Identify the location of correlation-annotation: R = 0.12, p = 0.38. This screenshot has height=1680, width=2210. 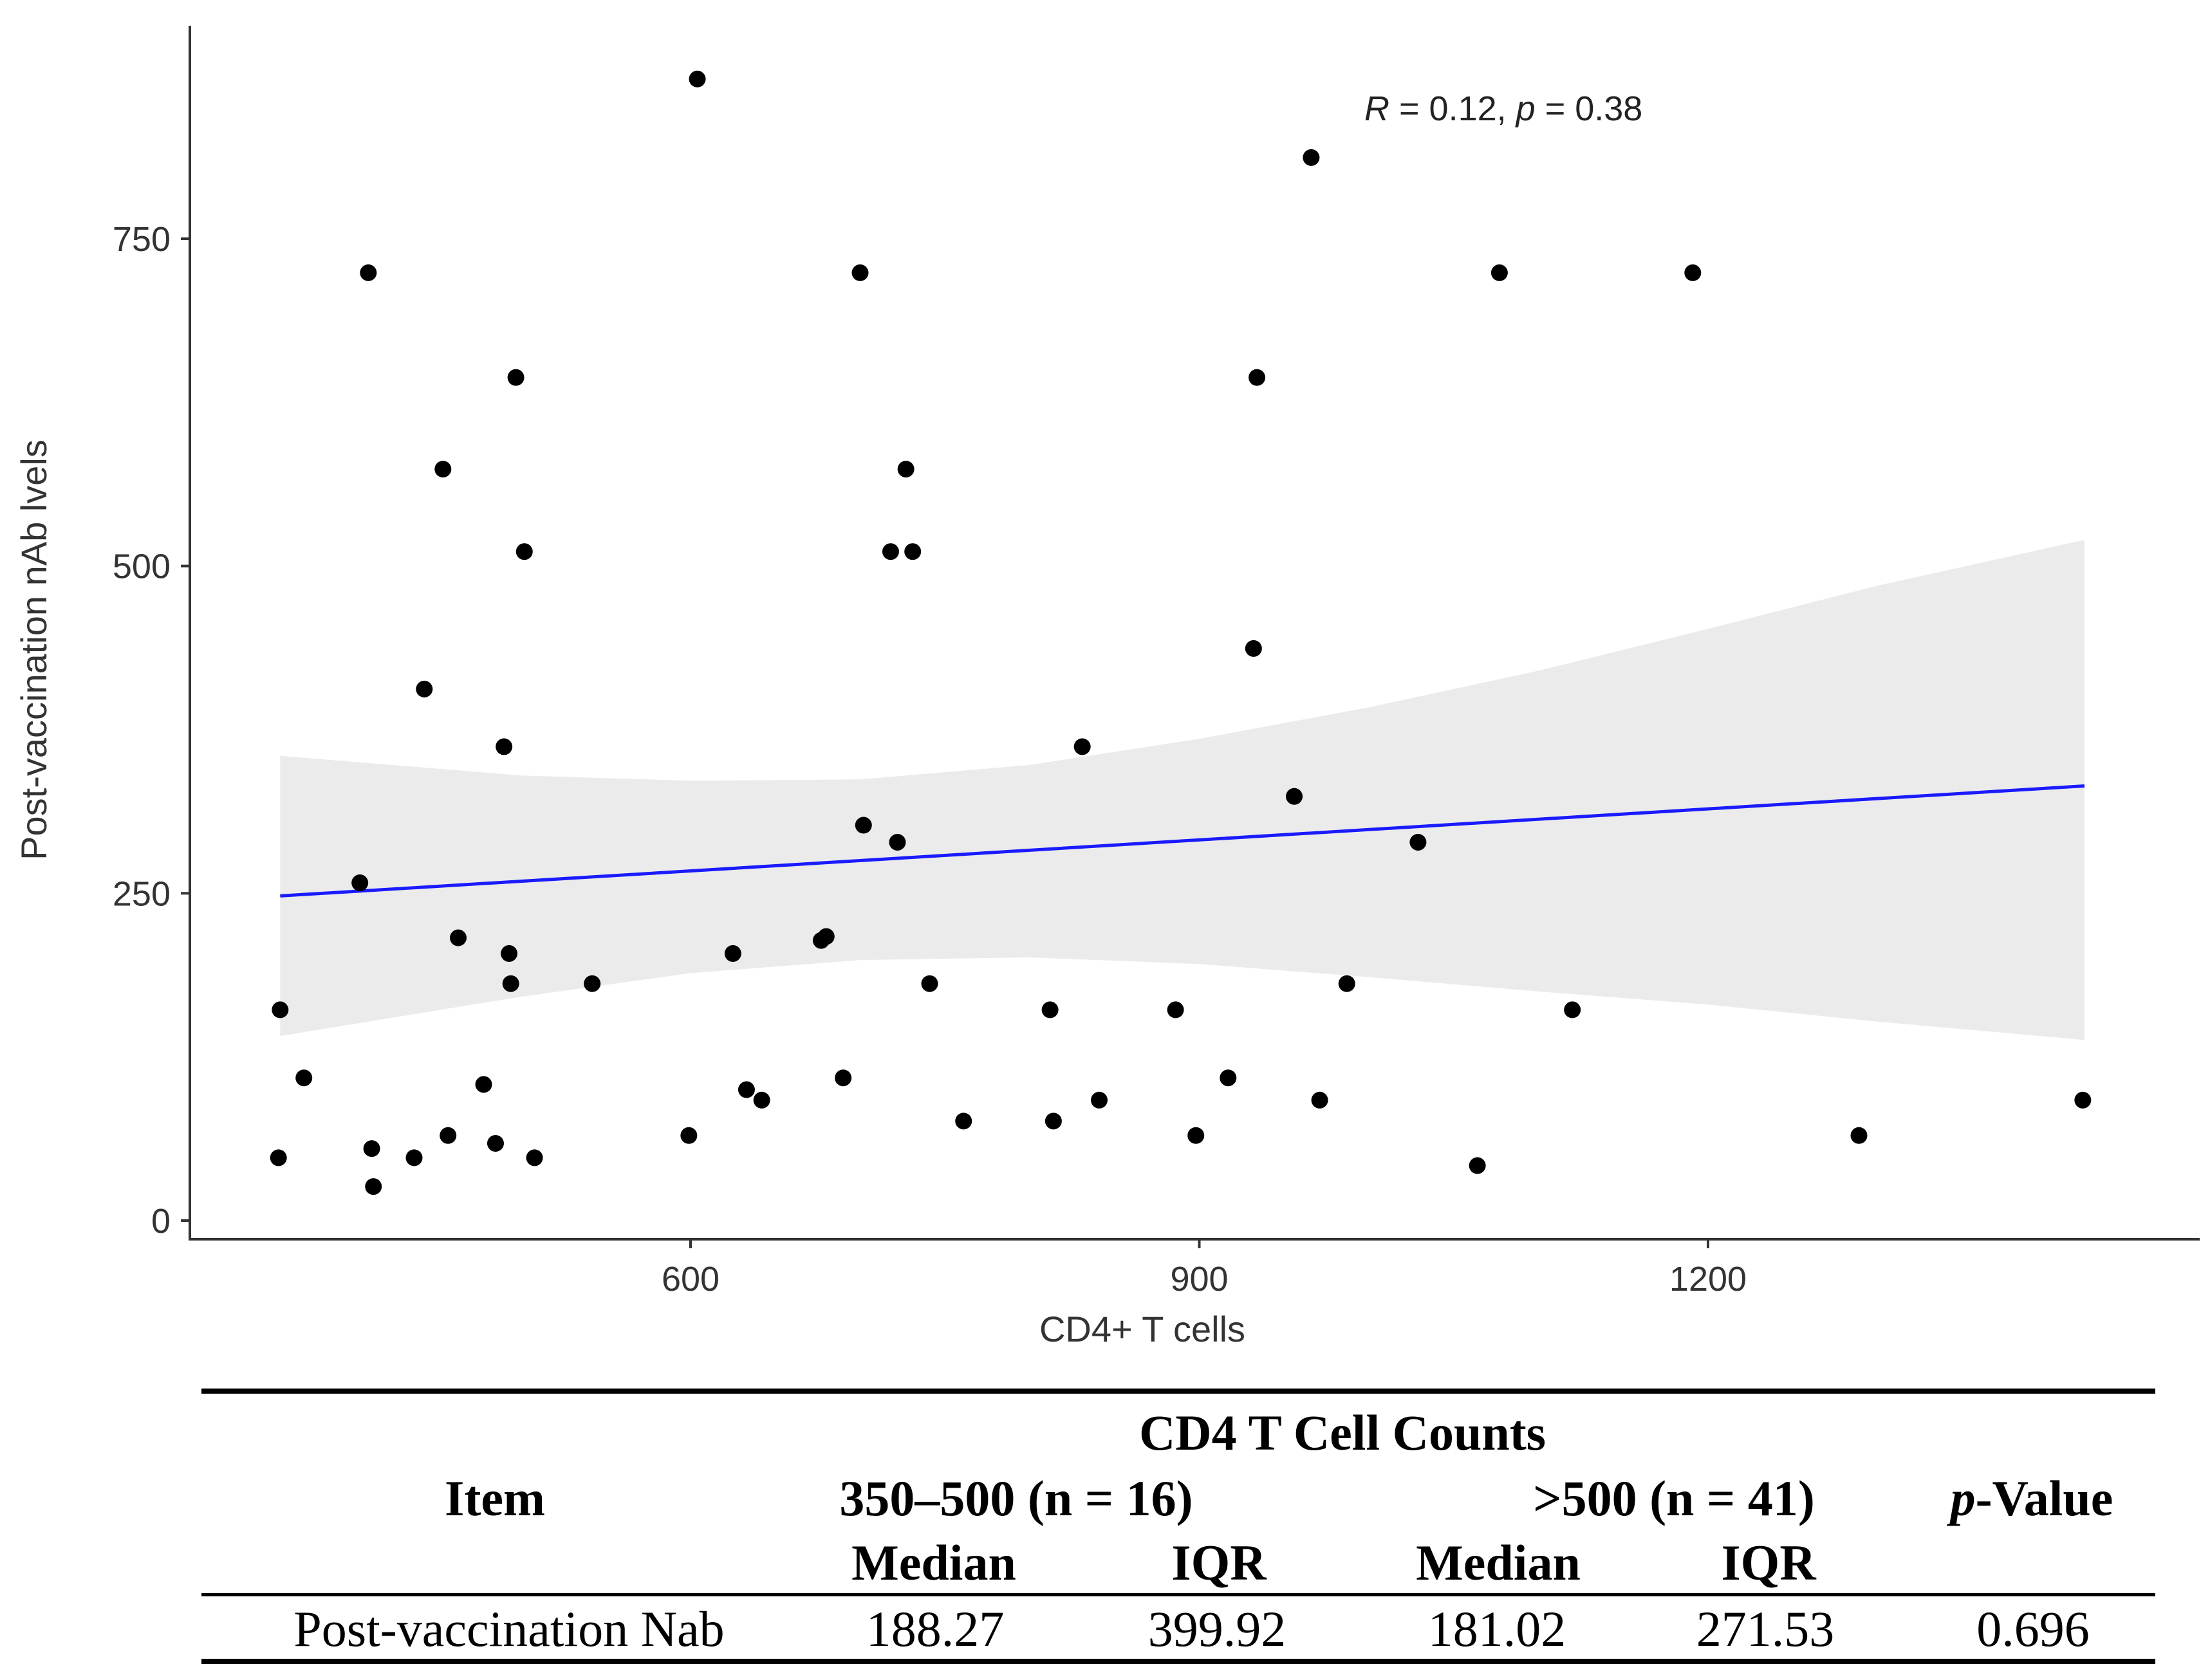
(1503, 108).